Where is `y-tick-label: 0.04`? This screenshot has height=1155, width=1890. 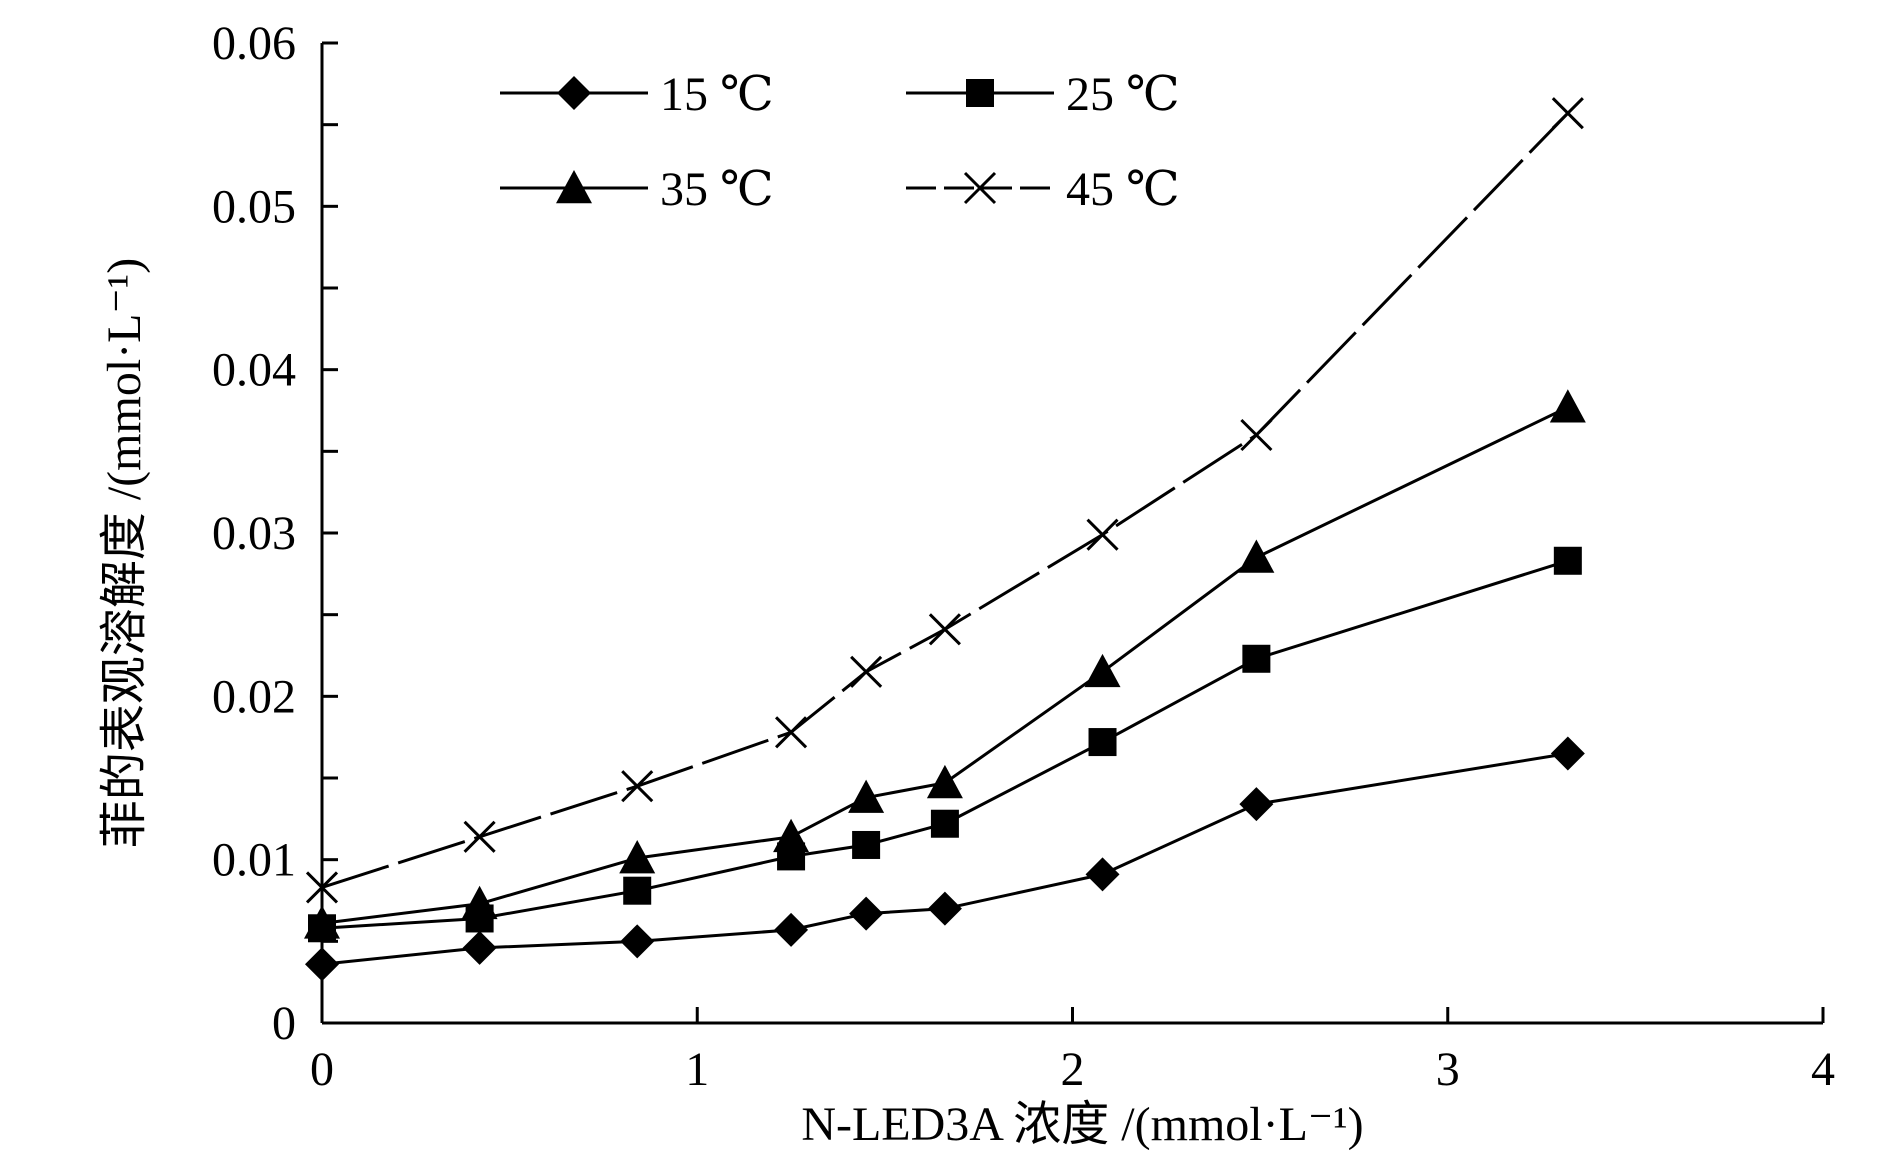 y-tick-label: 0.04 is located at coordinates (254, 370).